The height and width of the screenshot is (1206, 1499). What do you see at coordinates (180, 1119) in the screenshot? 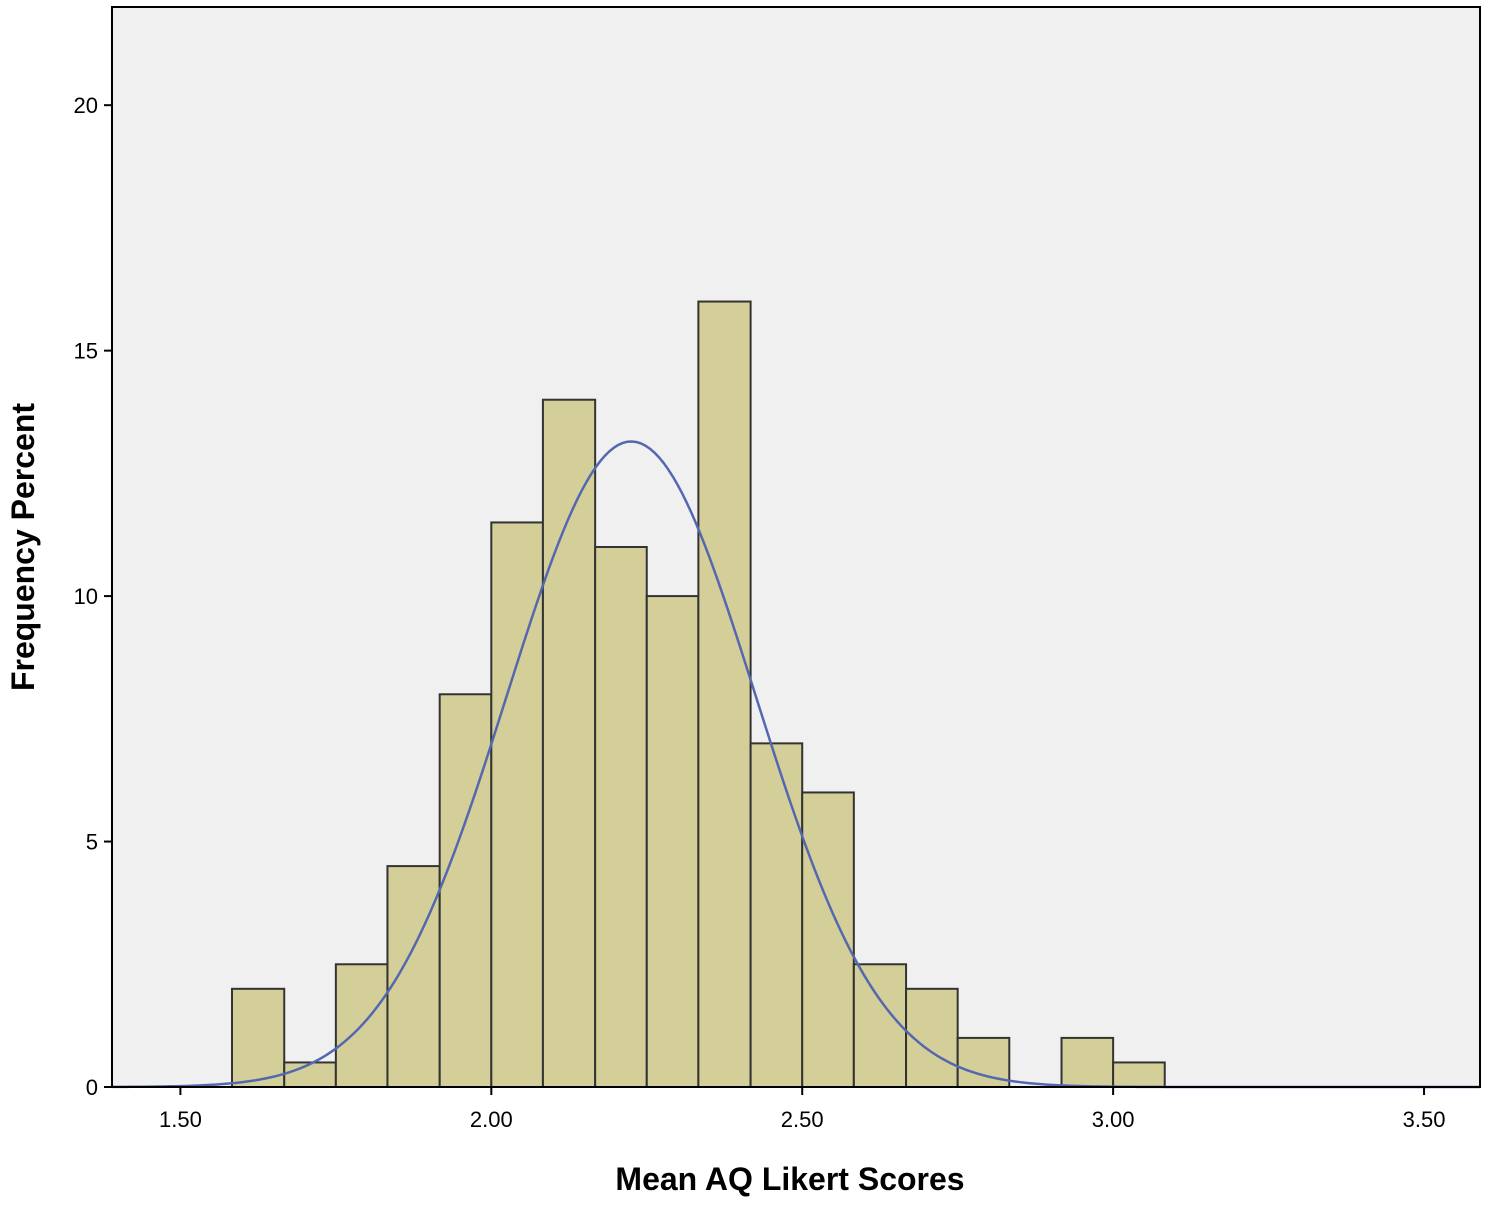
I see `x-tick-label: 1.50` at bounding box center [180, 1119].